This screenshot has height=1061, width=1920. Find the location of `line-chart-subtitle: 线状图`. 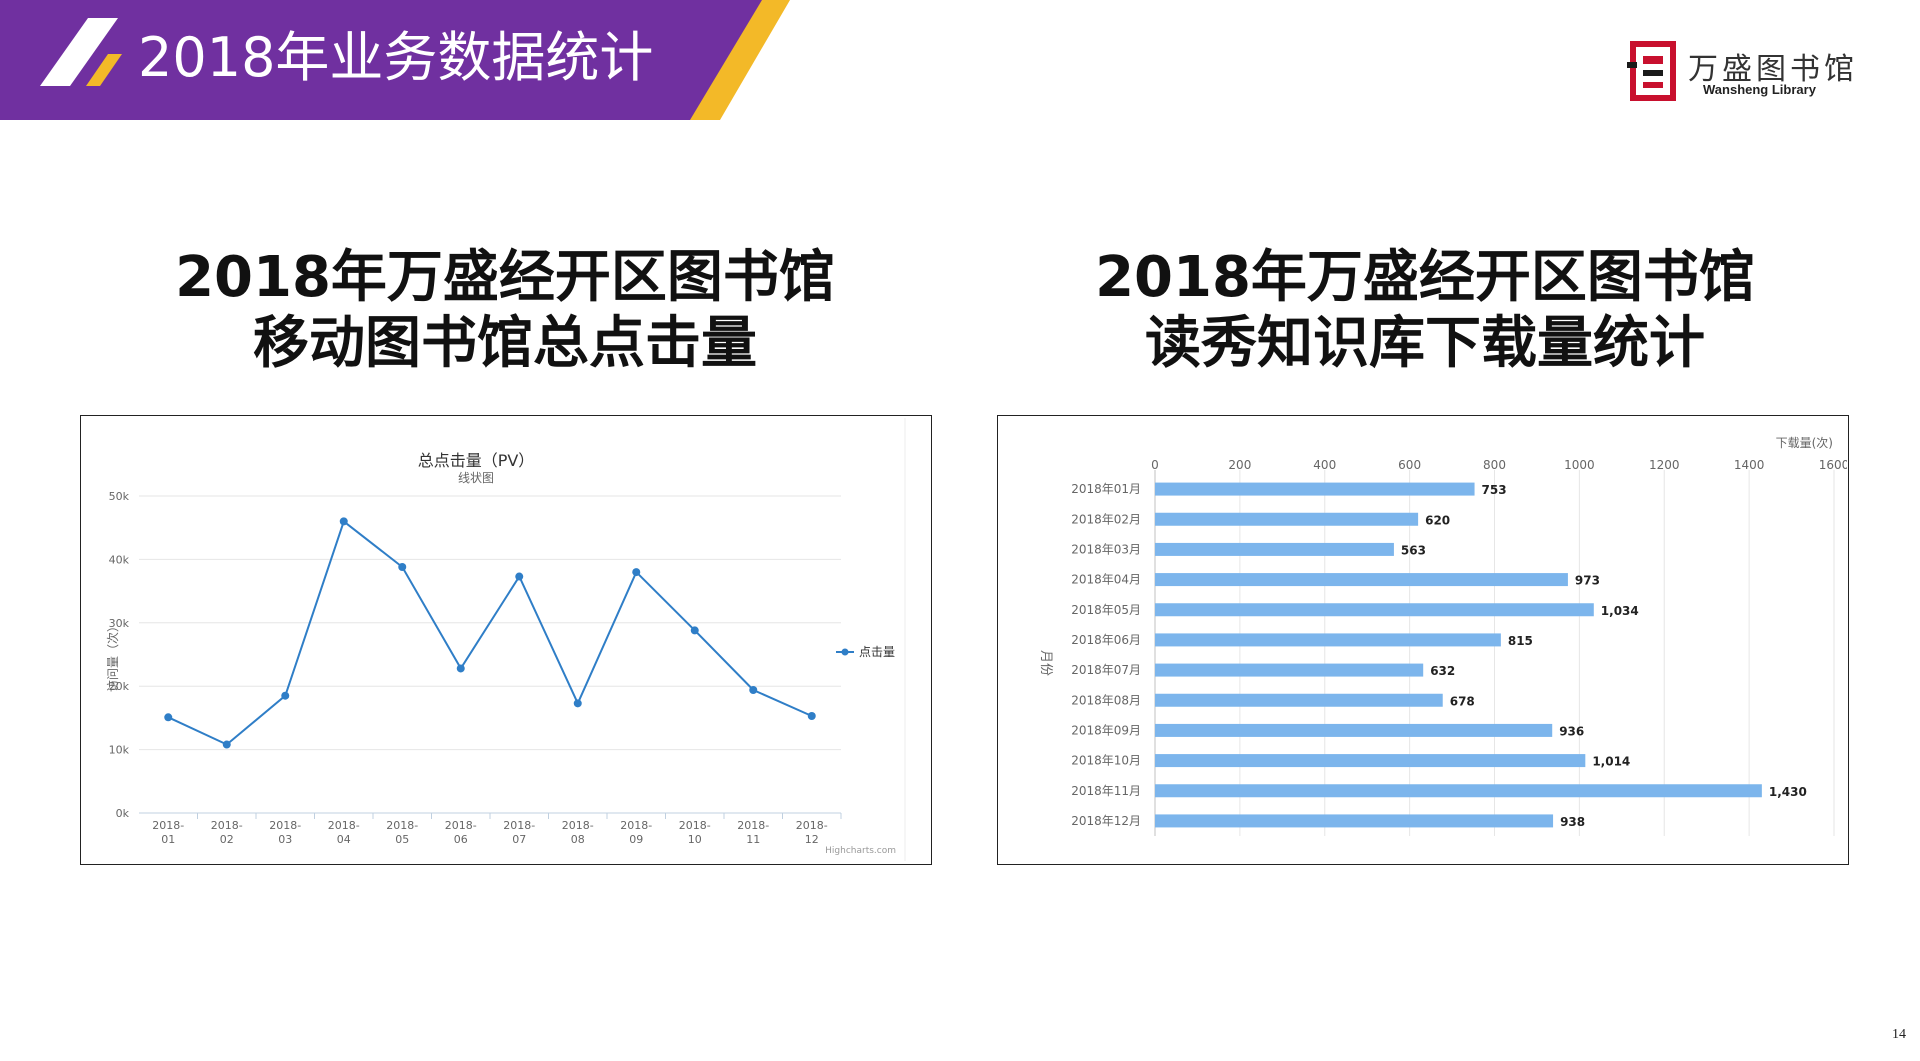

line-chart-subtitle: 线状图 is located at coordinates (476, 478).